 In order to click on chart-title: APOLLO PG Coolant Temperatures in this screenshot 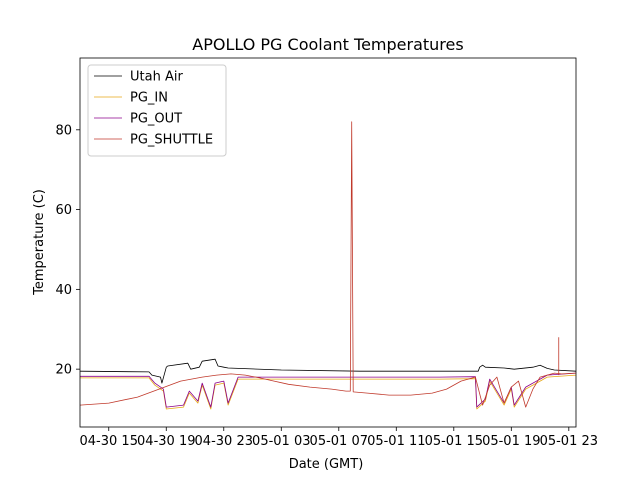, I will do `click(327, 44)`.